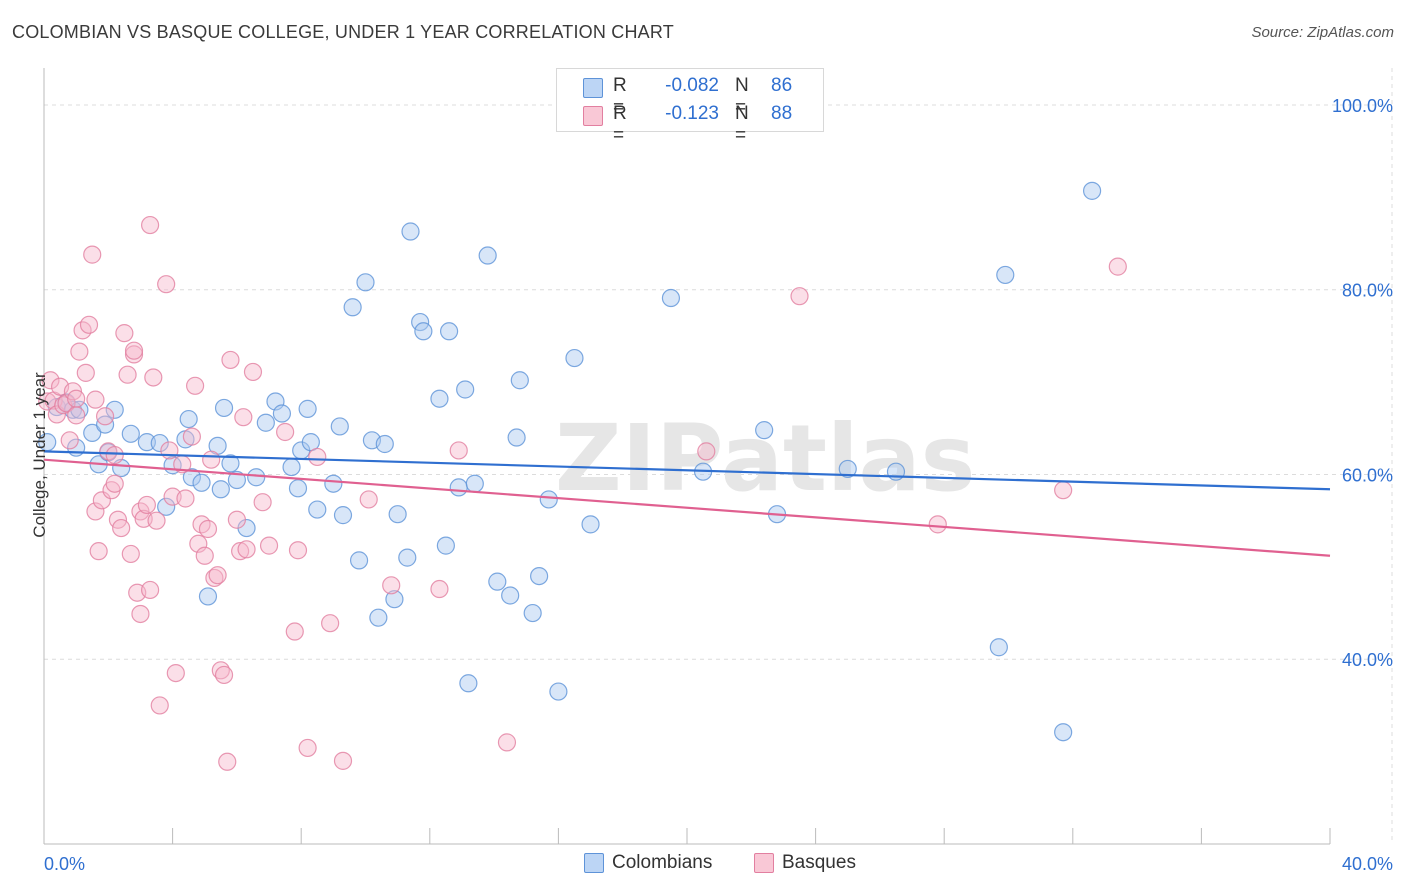 The width and height of the screenshot is (1406, 892). I want to click on colombians-legend-swatch, so click(594, 863).